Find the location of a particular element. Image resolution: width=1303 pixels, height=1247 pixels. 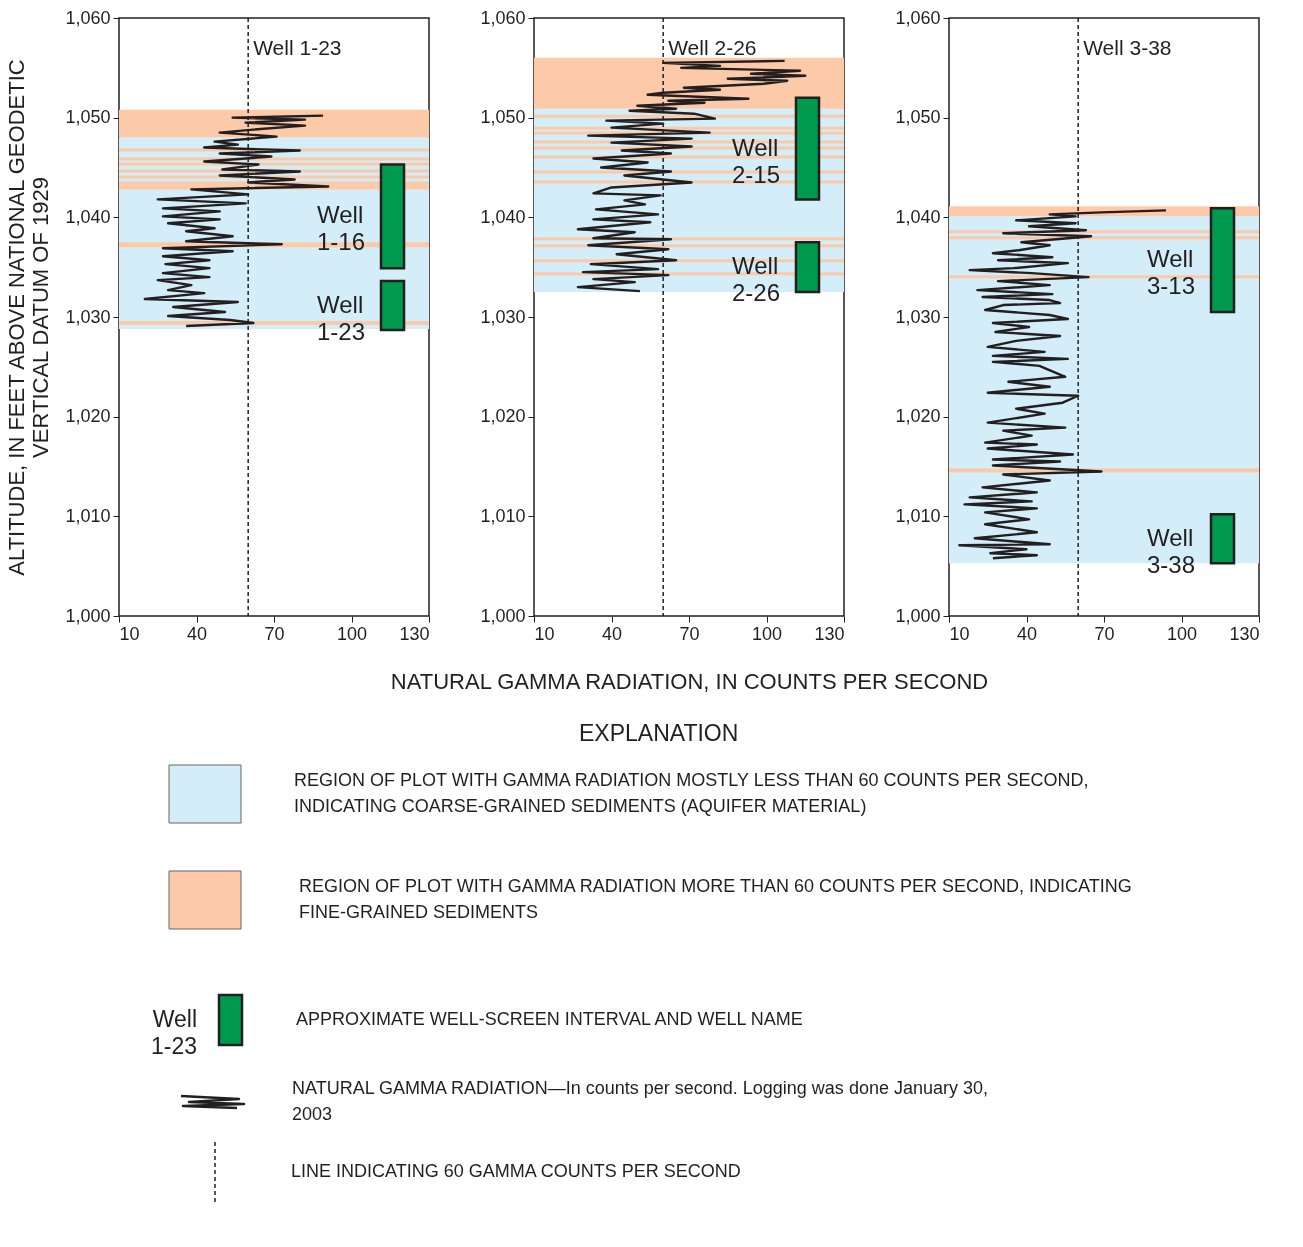

band-label: Well 2-26 is located at coordinates (756, 279).